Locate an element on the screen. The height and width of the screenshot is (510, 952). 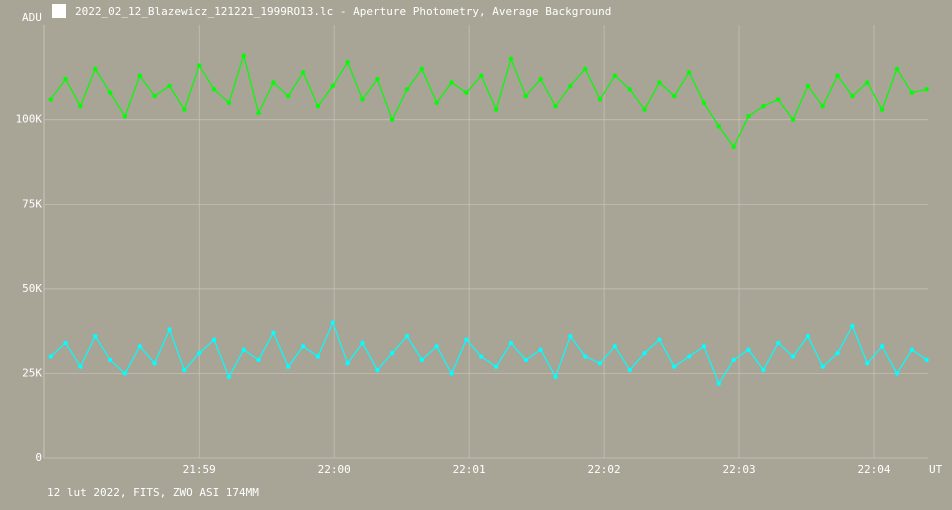
y-tick-label: 50K is located at coordinates (32, 288).